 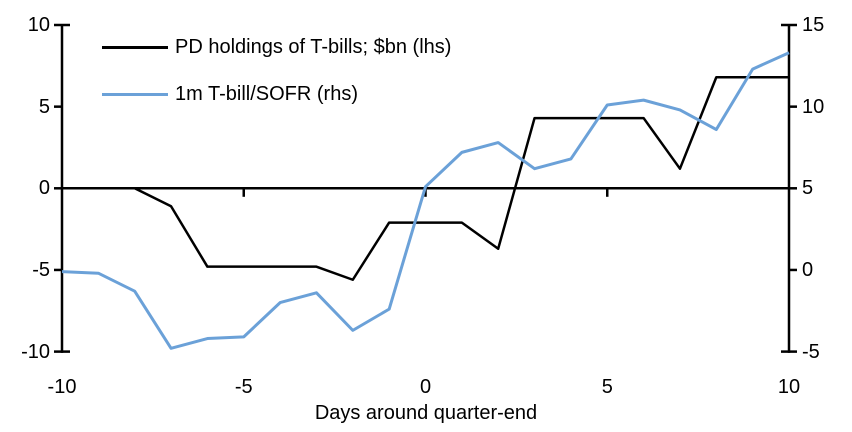 I want to click on legend-item-pd-holdings: PD holdings of T-bills; $bn (lhs), so click(x=276, y=47).